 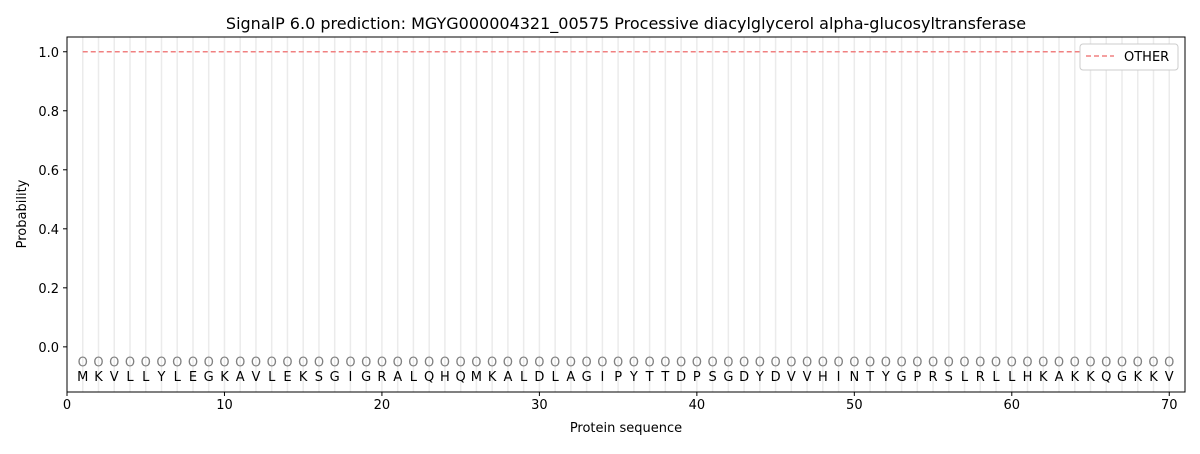 I want to click on legend: OTHER, so click(x=1129, y=57).